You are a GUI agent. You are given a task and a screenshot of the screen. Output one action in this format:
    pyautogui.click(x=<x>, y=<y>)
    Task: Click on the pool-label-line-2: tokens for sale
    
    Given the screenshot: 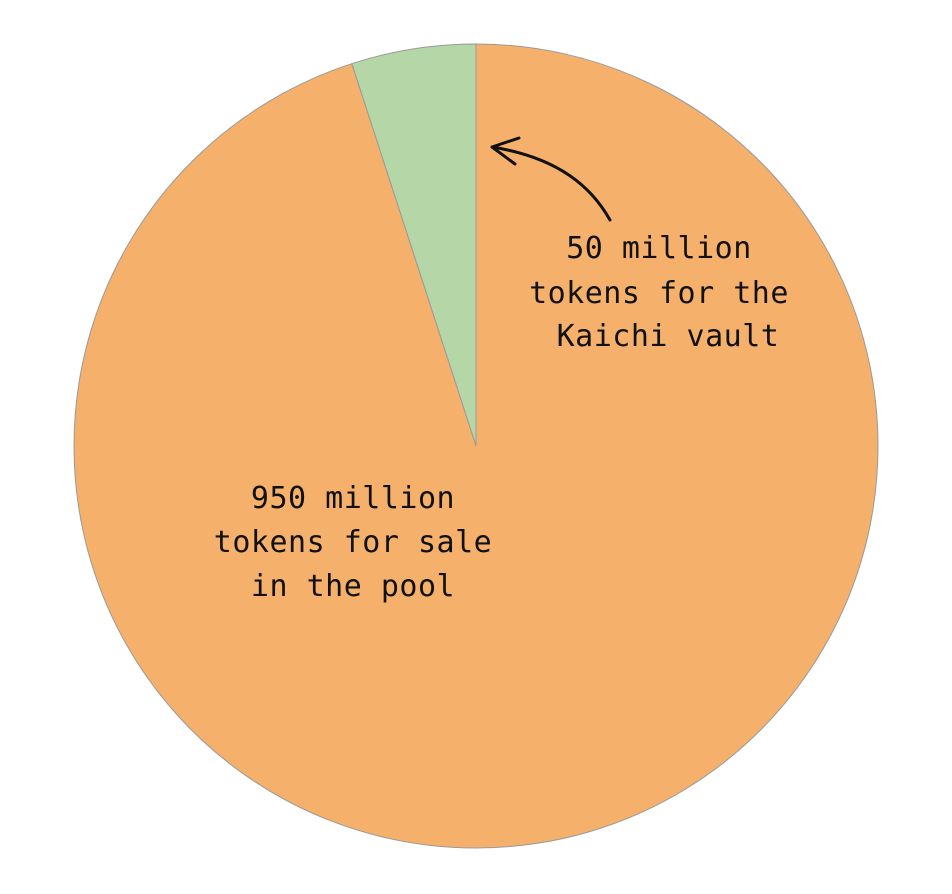 What is the action you would take?
    pyautogui.click(x=353, y=542)
    